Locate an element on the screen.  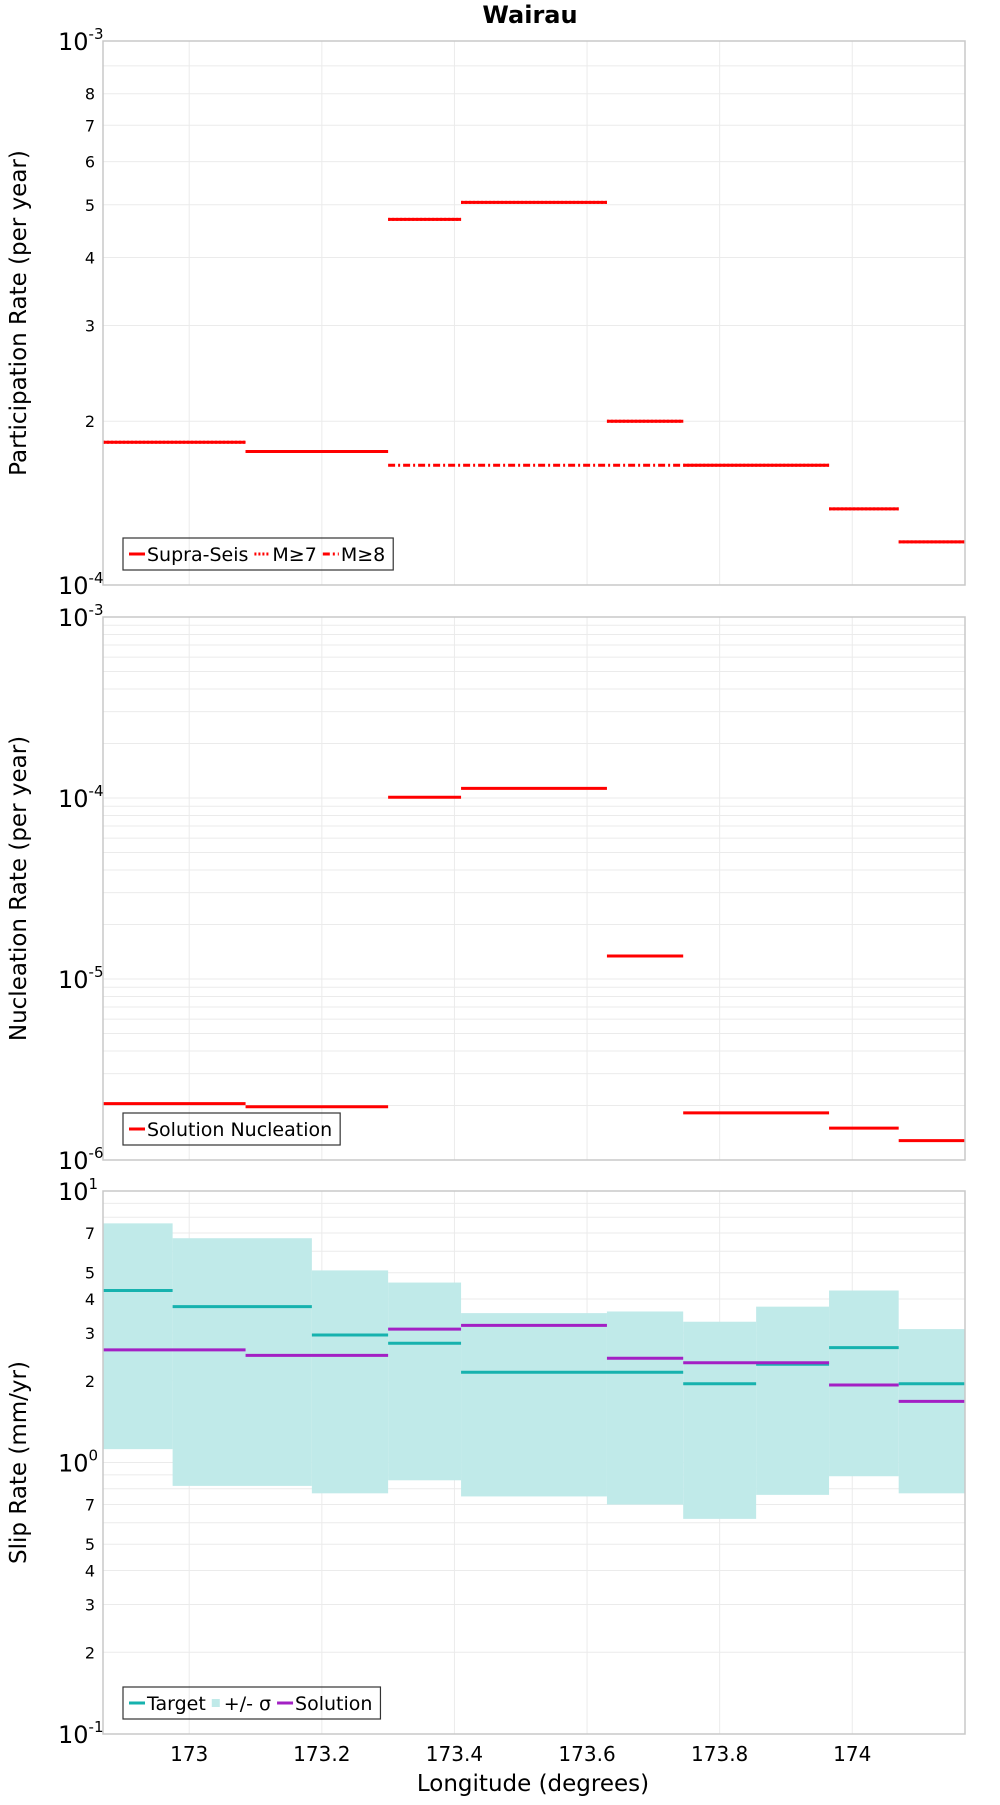
legend-label: M≥7 is located at coordinates (294, 555).